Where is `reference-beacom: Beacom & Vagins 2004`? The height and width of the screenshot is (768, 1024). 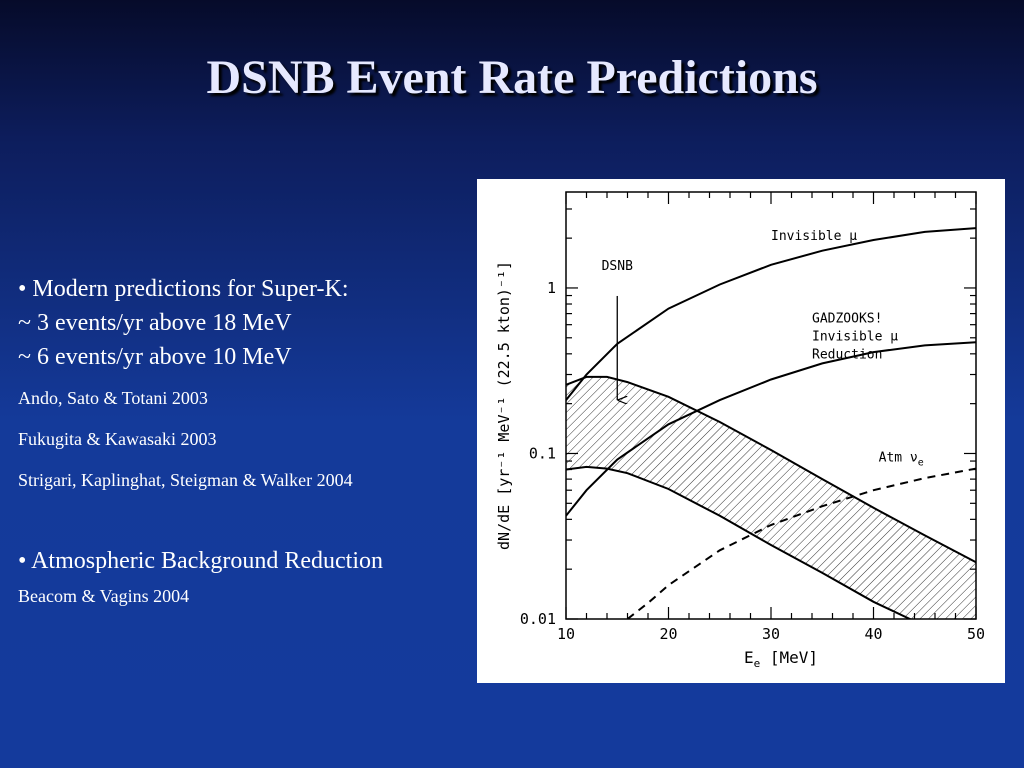 reference-beacom: Beacom & Vagins 2004 is located at coordinates (104, 596).